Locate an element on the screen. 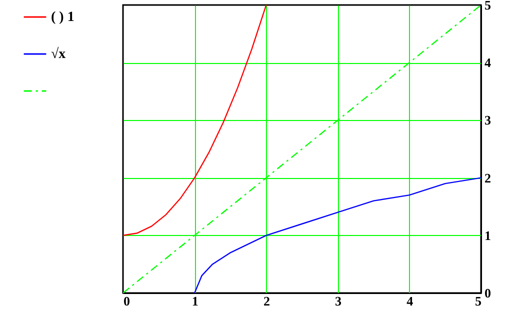 This screenshot has width=507, height=332. y-tick-label: 5 is located at coordinates (488, 6).